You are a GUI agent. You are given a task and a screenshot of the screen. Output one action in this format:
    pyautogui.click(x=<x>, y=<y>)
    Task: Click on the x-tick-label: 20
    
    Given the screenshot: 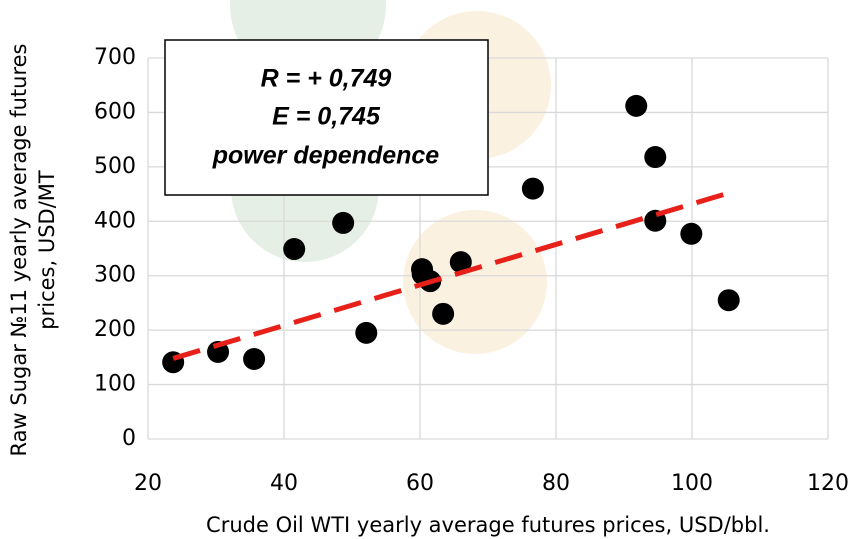 What is the action you would take?
    pyautogui.click(x=148, y=483)
    